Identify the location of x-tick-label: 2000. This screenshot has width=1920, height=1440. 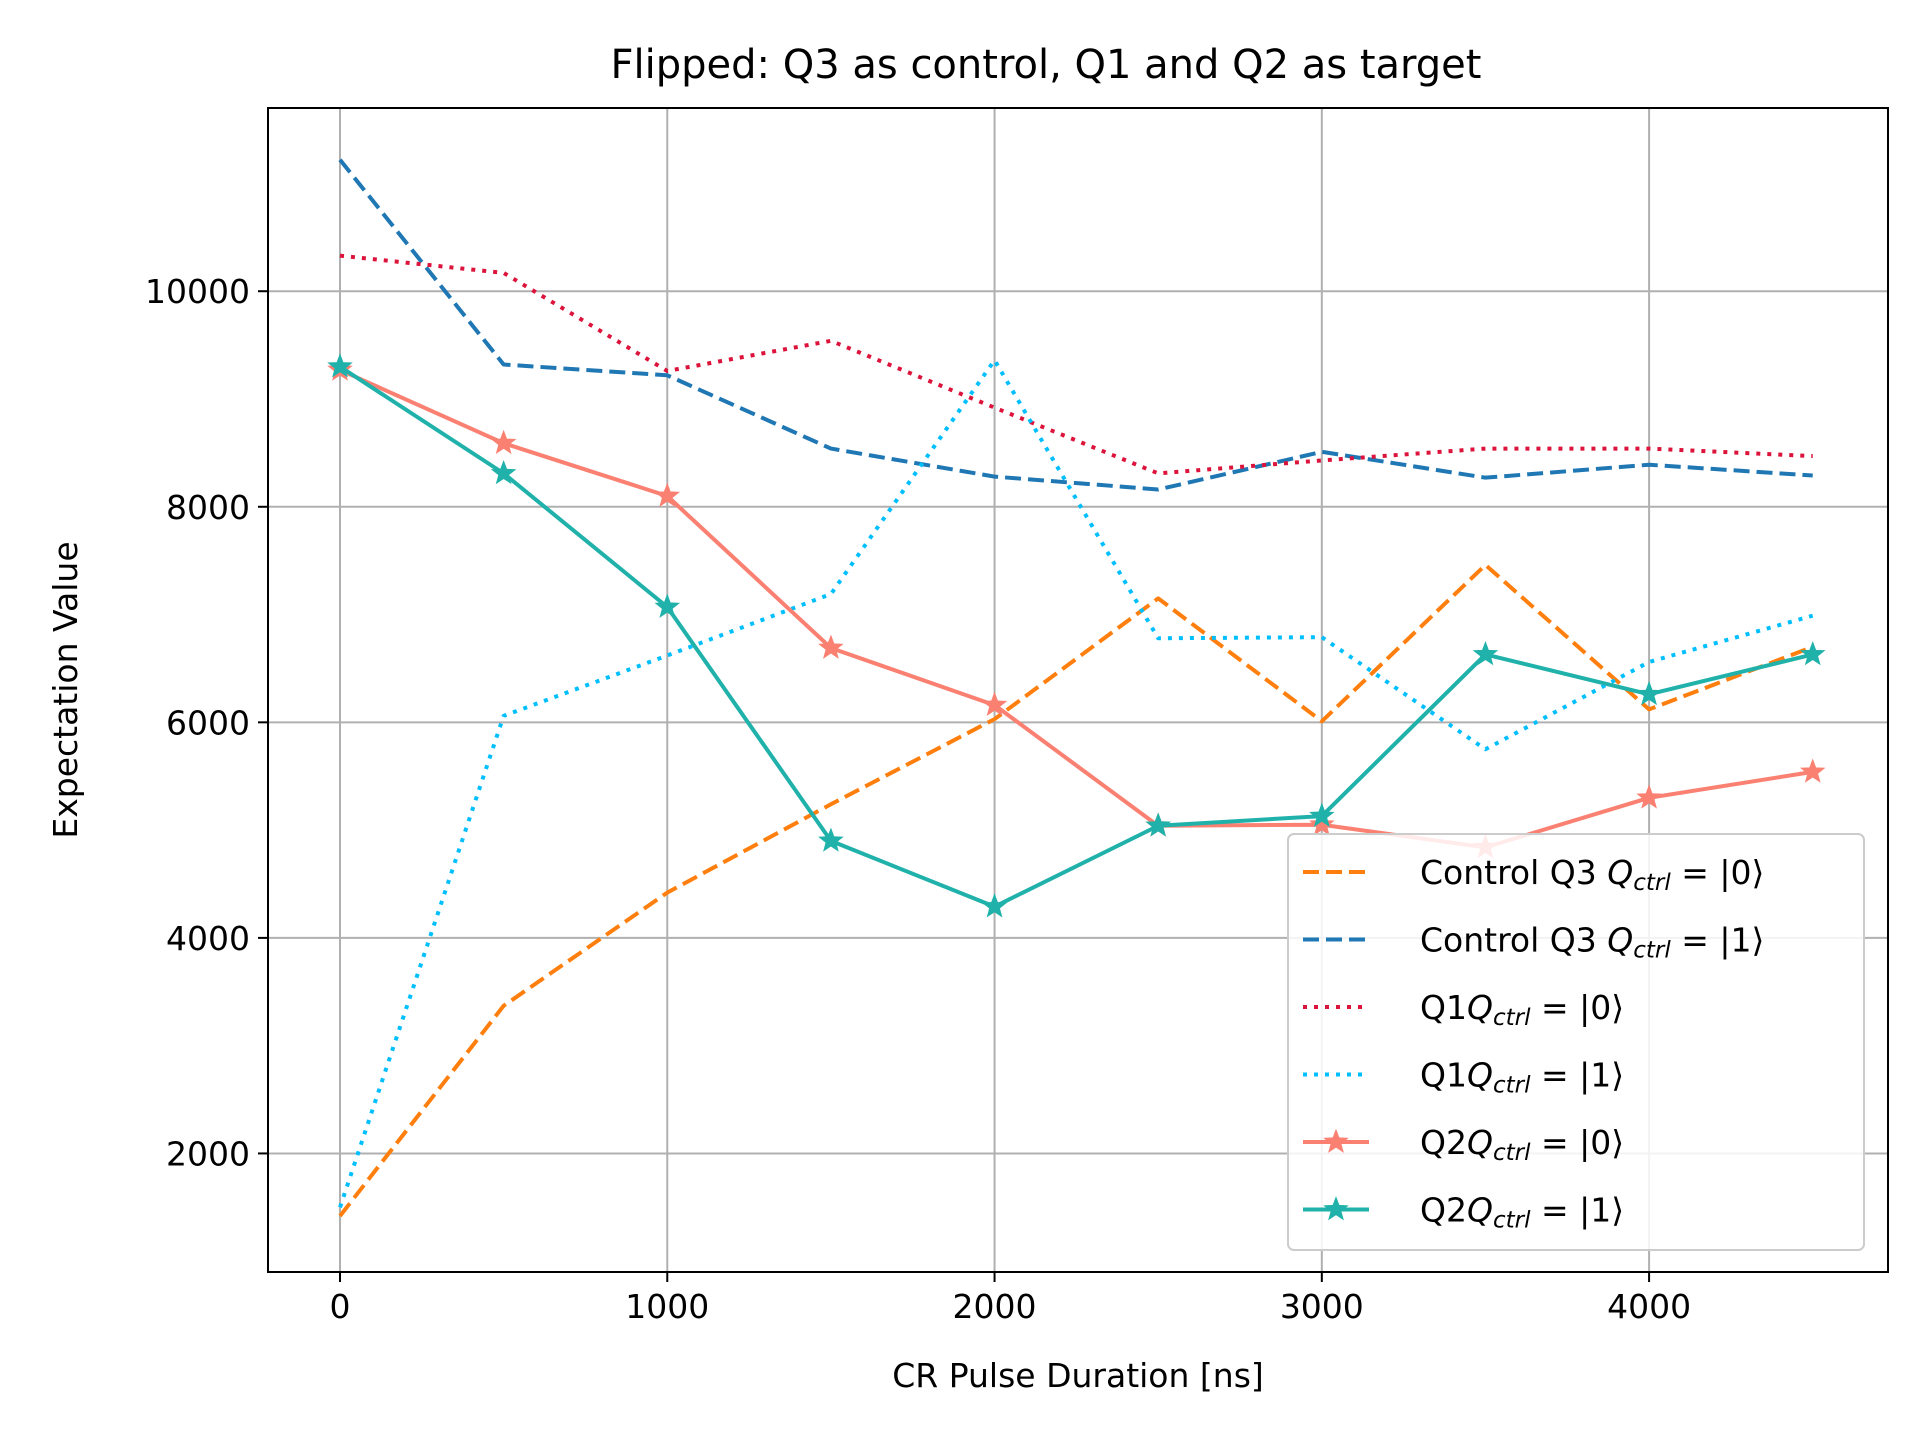
(995, 1306).